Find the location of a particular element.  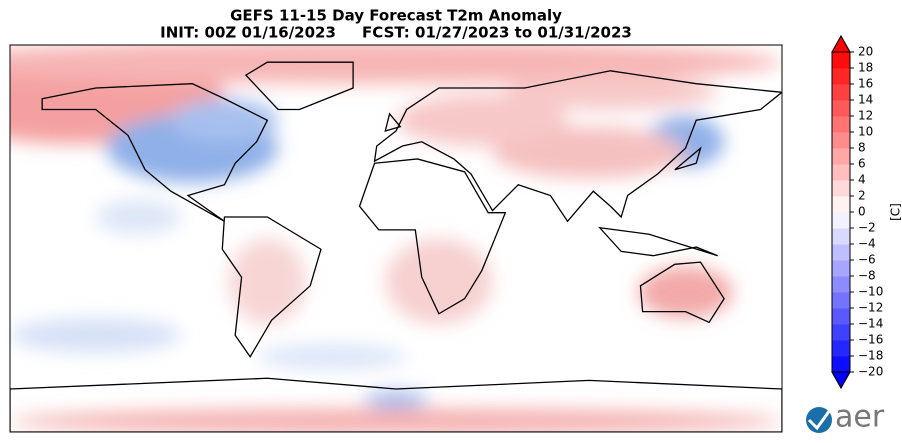

logo-icon is located at coordinates (819, 420).